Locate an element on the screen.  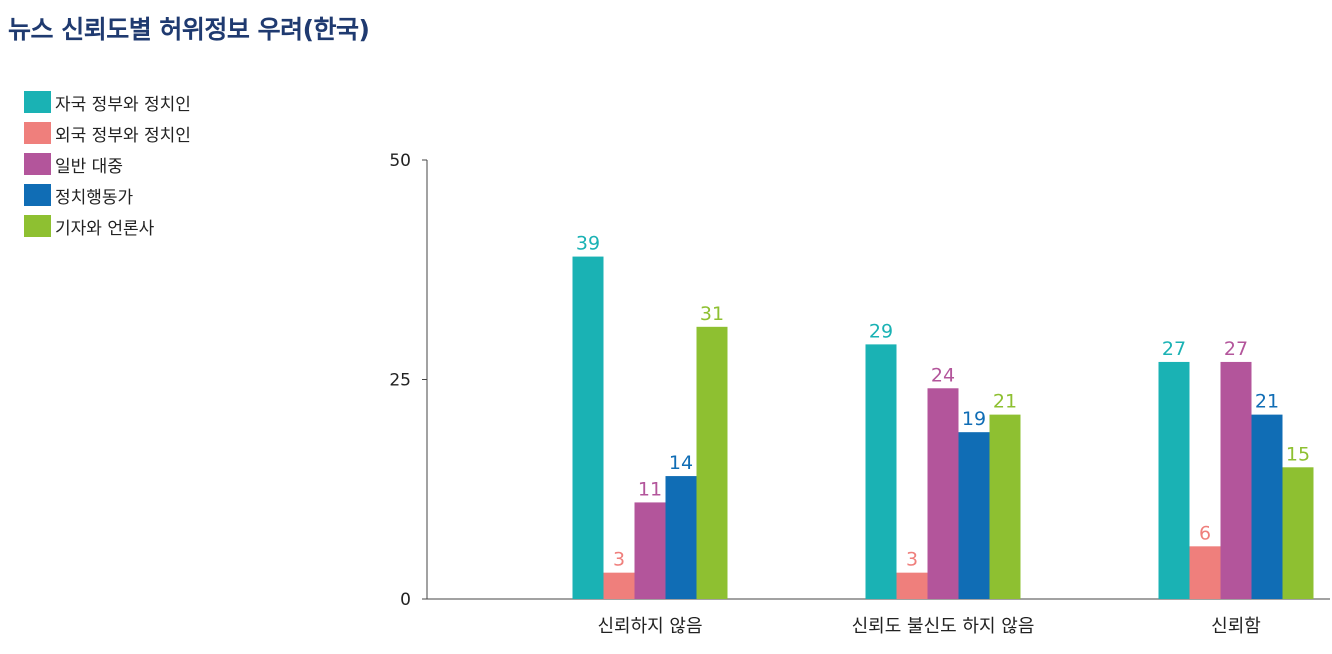
legend-label: 자국 정부와 정치인 is located at coordinates (123, 104).